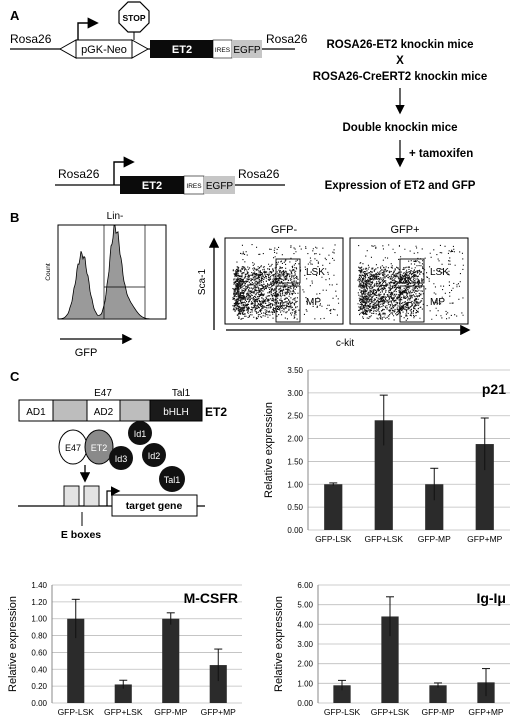  I want to click on scatter-neg-title: GFP-, so click(284, 230).